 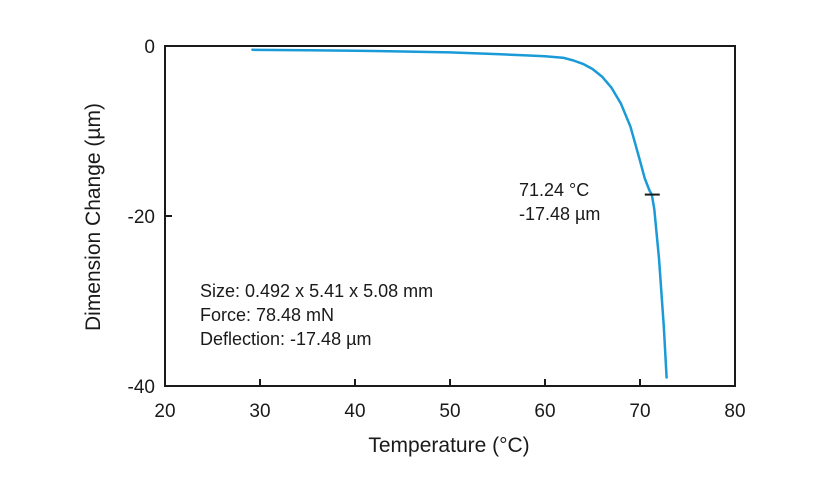 What do you see at coordinates (734, 411) in the screenshot?
I see `x-tick-label: 80` at bounding box center [734, 411].